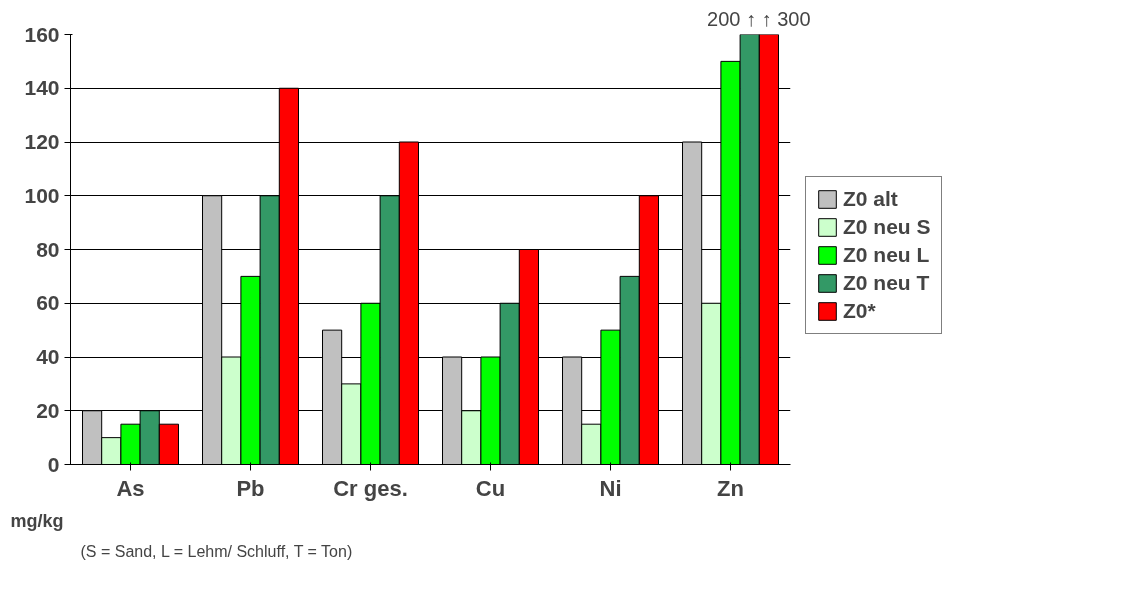 This screenshot has width=1148, height=592. What do you see at coordinates (37, 520) in the screenshot?
I see `text: mg/kg` at bounding box center [37, 520].